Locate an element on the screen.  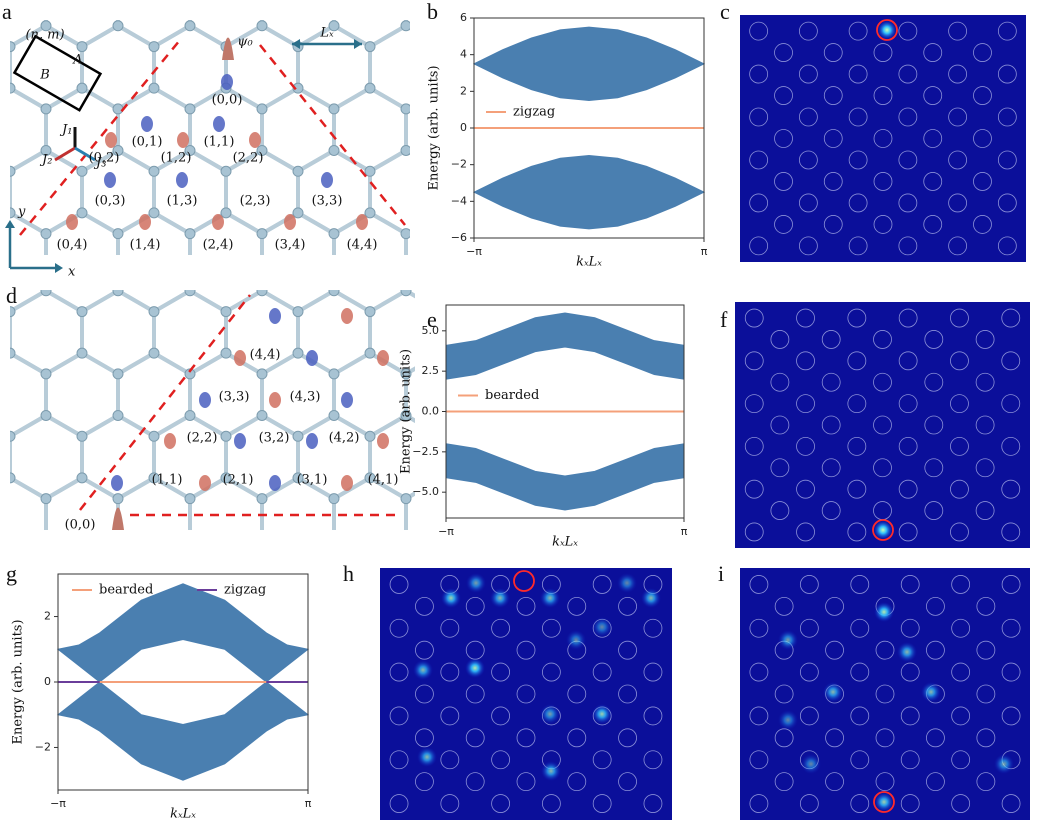
y-tick-label: 0 is located at coordinates (47, 681).